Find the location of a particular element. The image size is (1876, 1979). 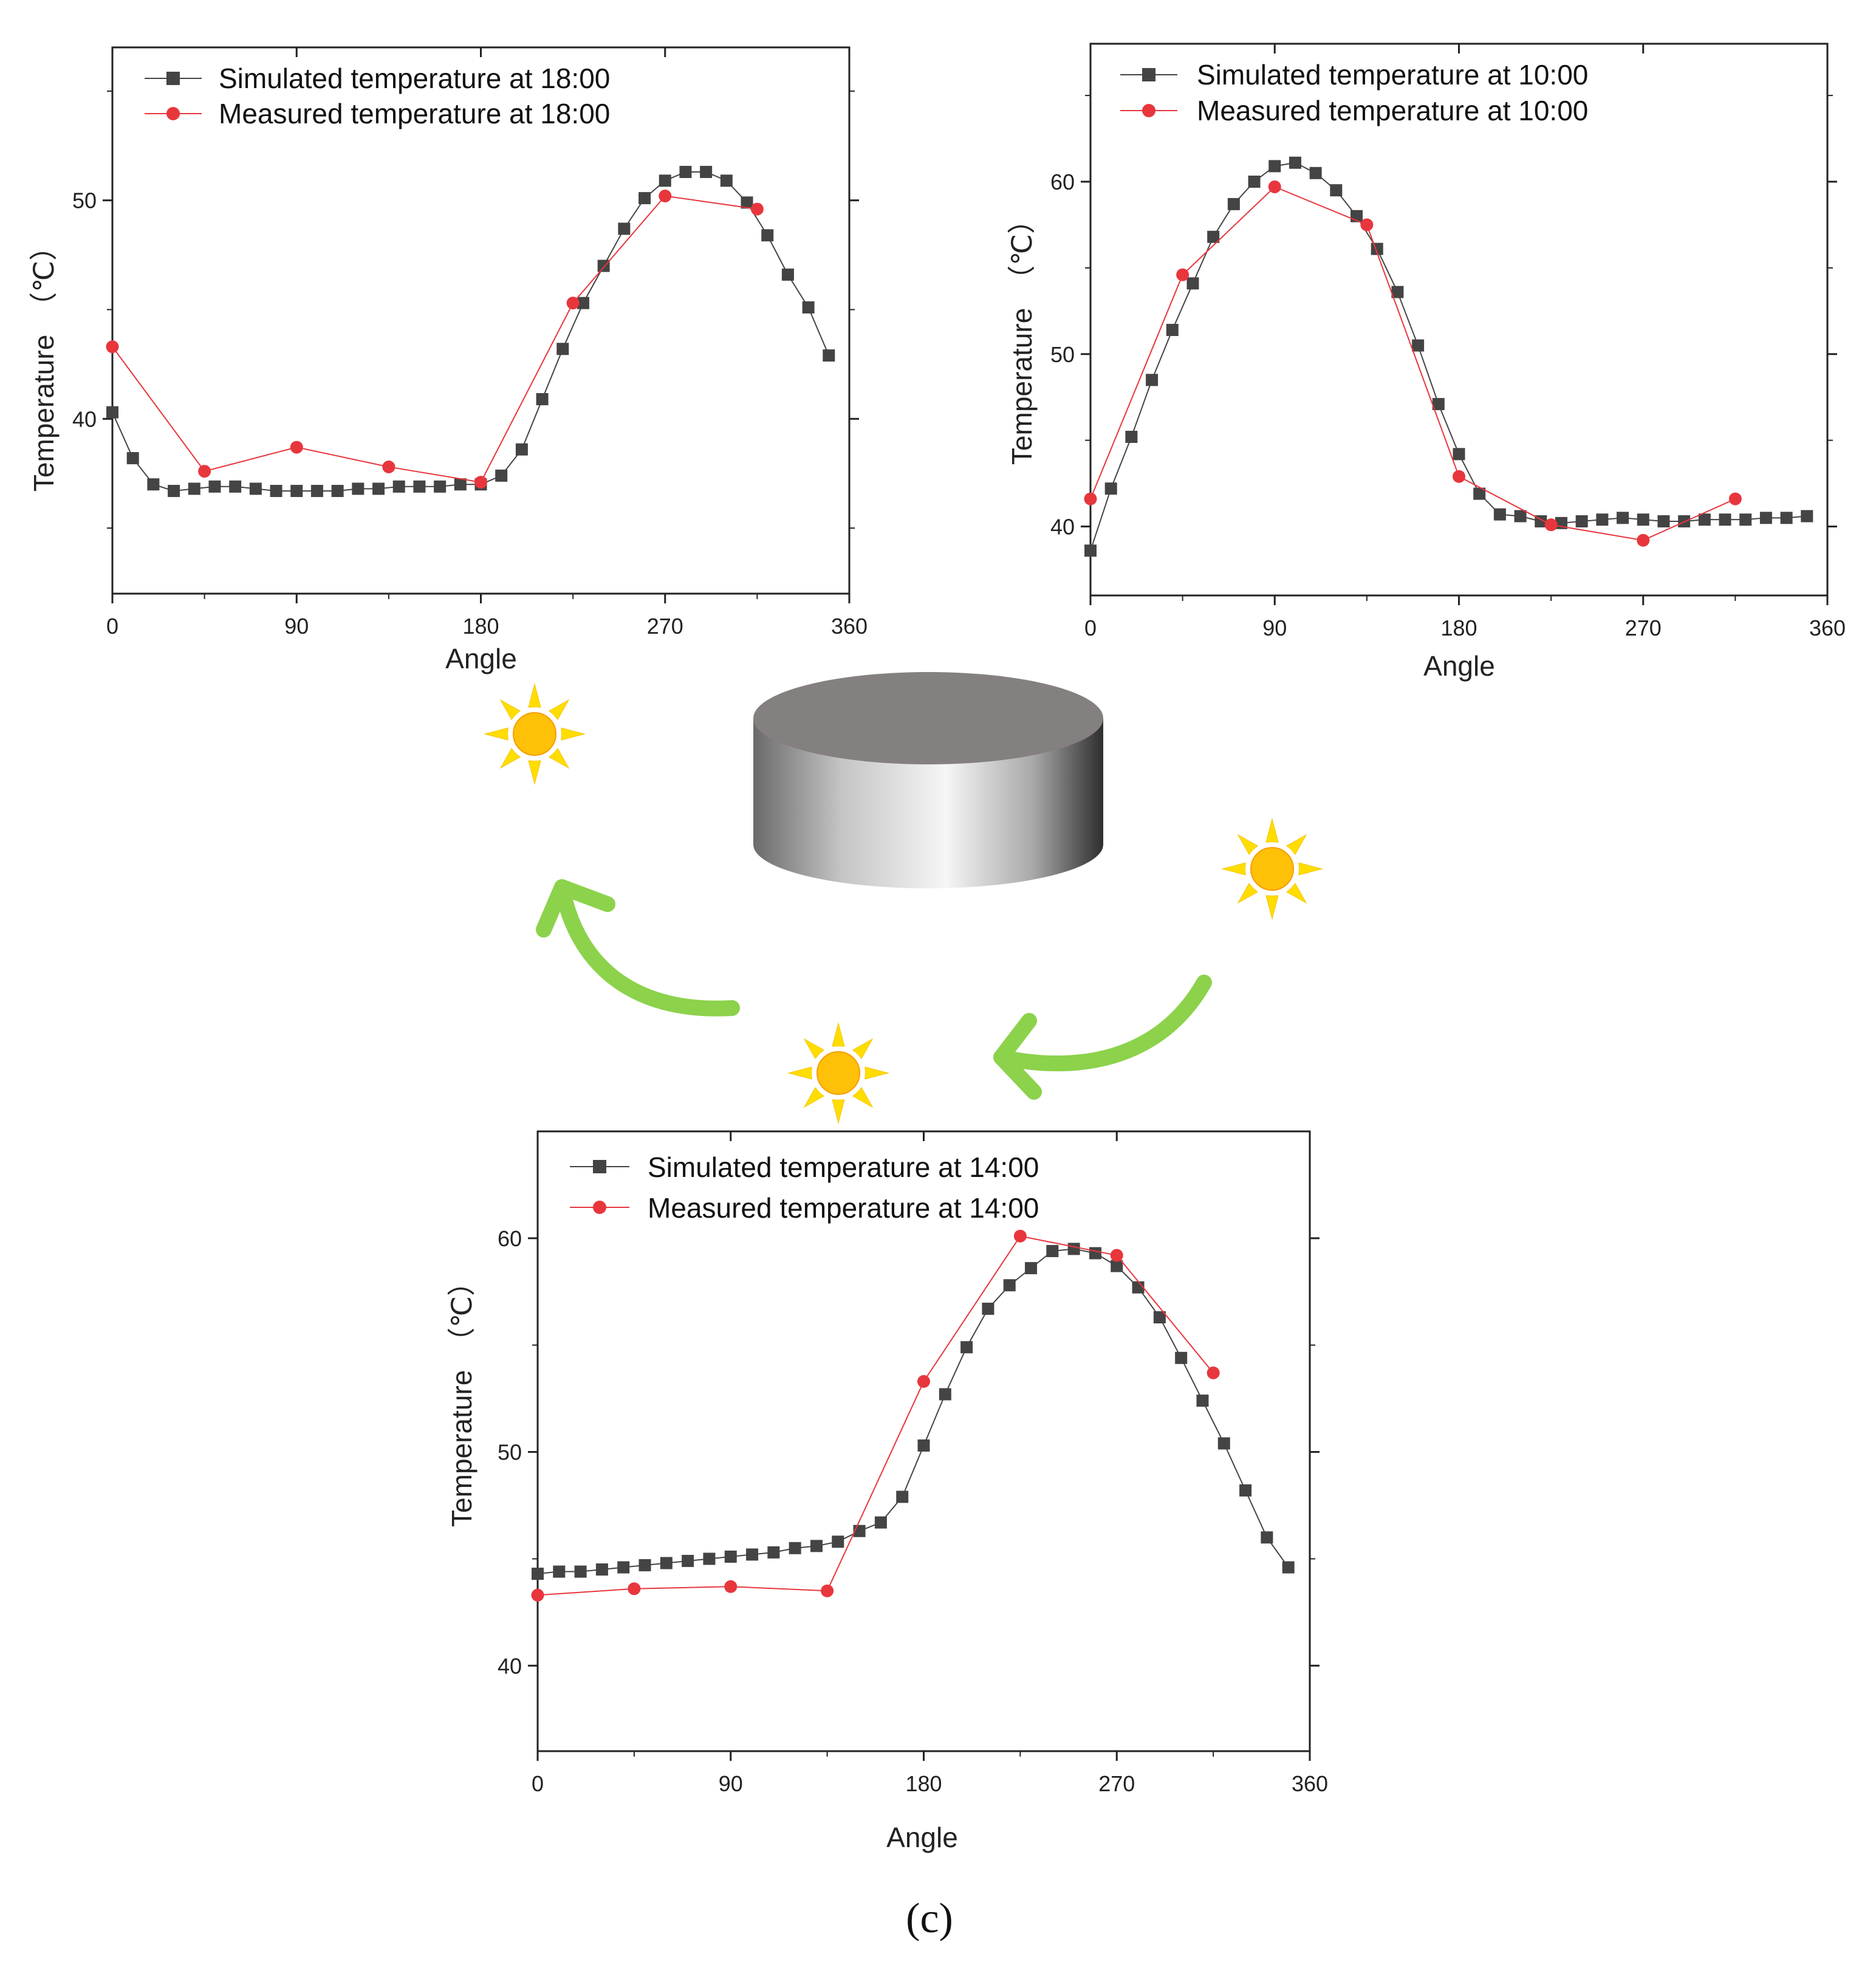

legend-simulated-14-label: Simulated temperature at 14:00 is located at coordinates (844, 1167).